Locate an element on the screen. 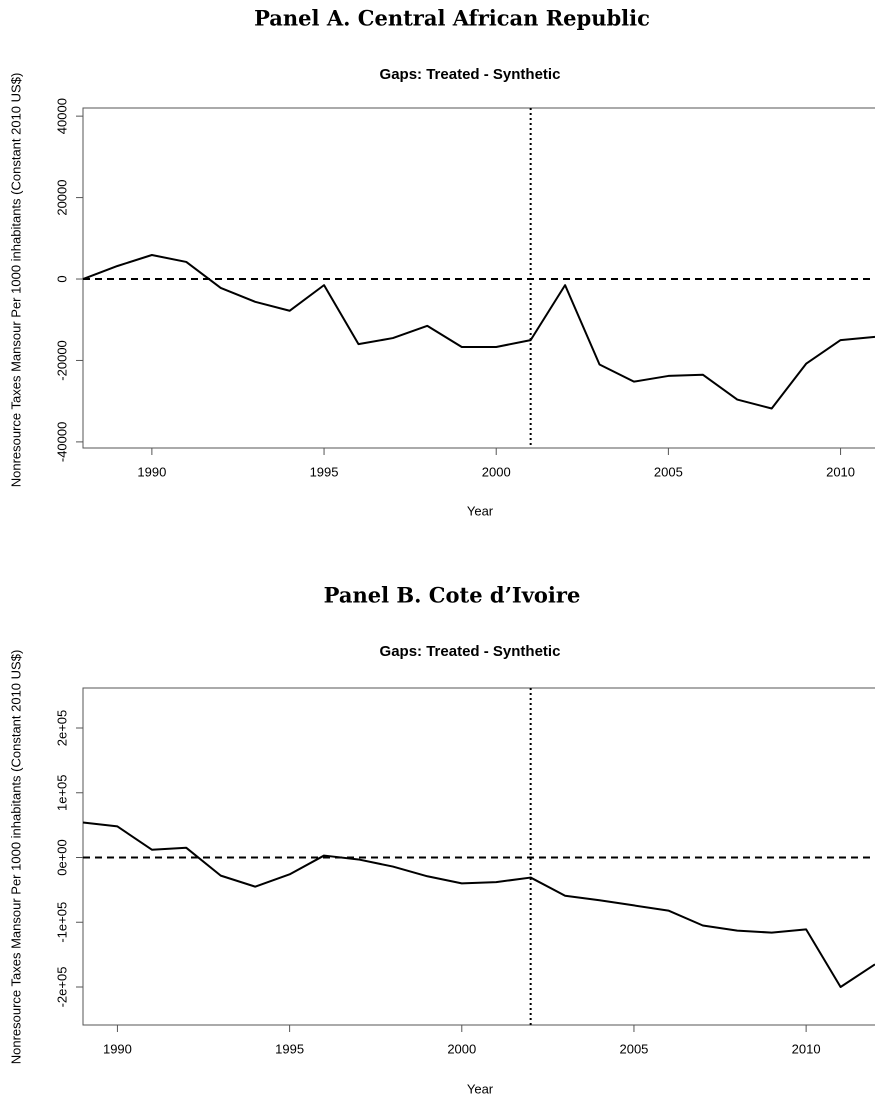  y-tick-label: 0 is located at coordinates (61, 278).